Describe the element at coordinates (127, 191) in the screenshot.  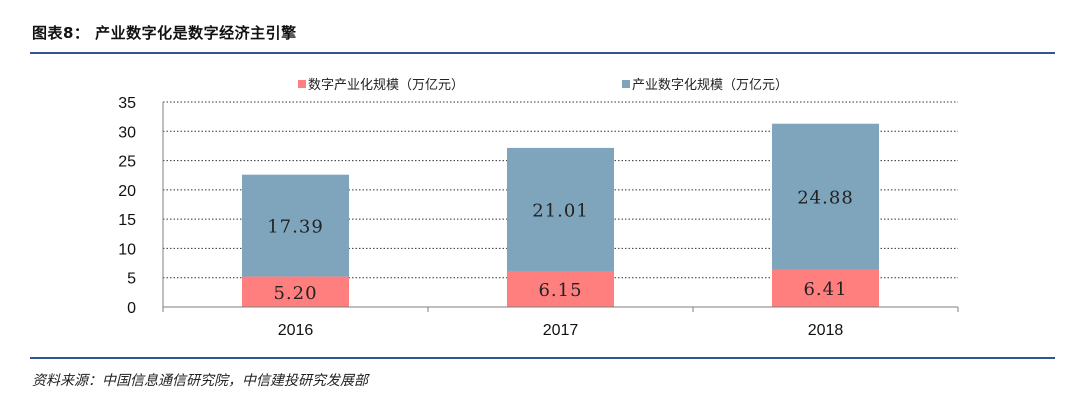
I see `y-tick-label: 20` at that location.